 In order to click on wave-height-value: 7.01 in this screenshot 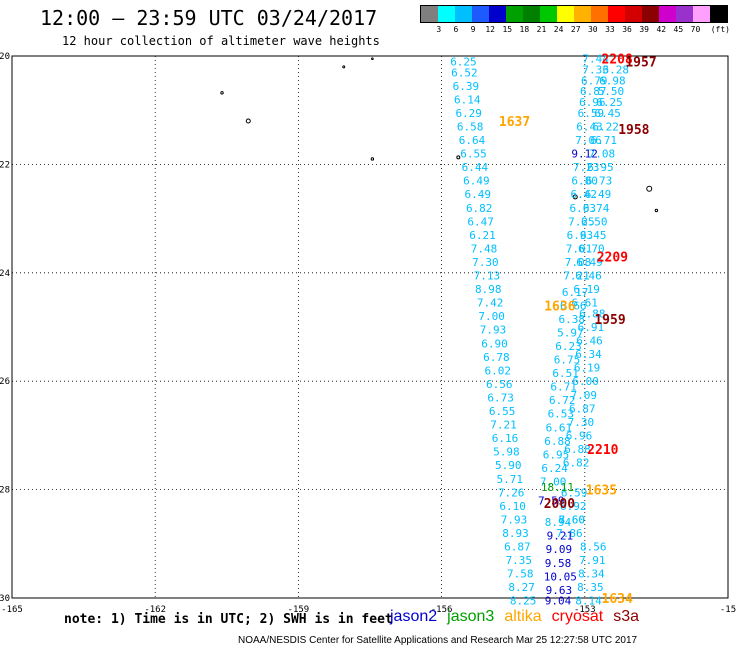, I will do `click(579, 248)`.